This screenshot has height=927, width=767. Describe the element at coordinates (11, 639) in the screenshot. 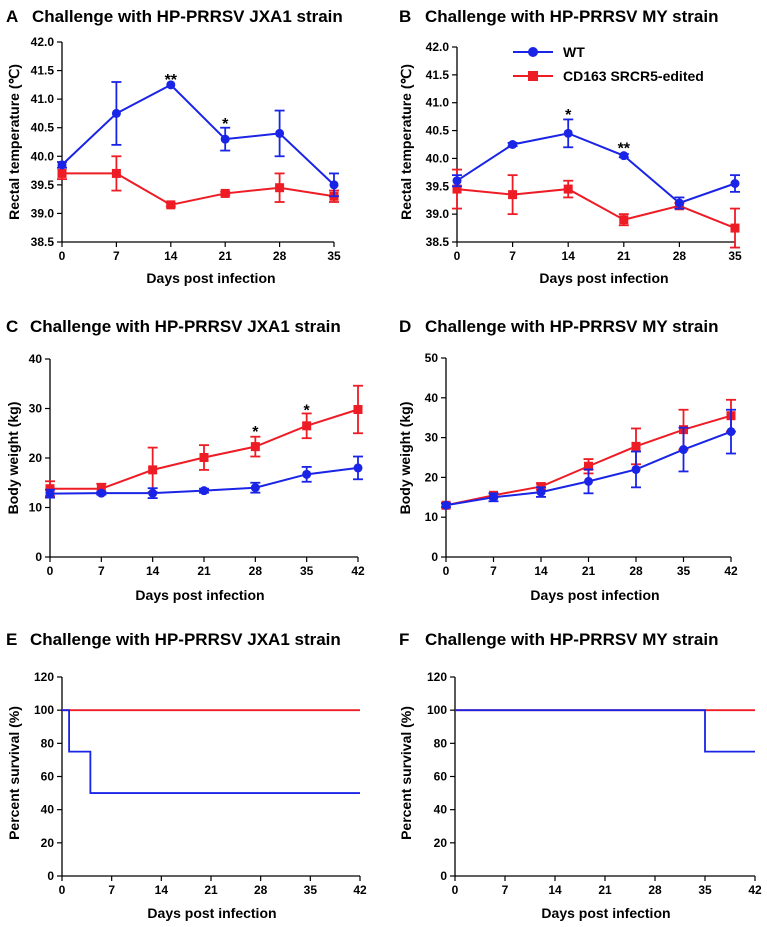

I see `panel-letter: E` at that location.